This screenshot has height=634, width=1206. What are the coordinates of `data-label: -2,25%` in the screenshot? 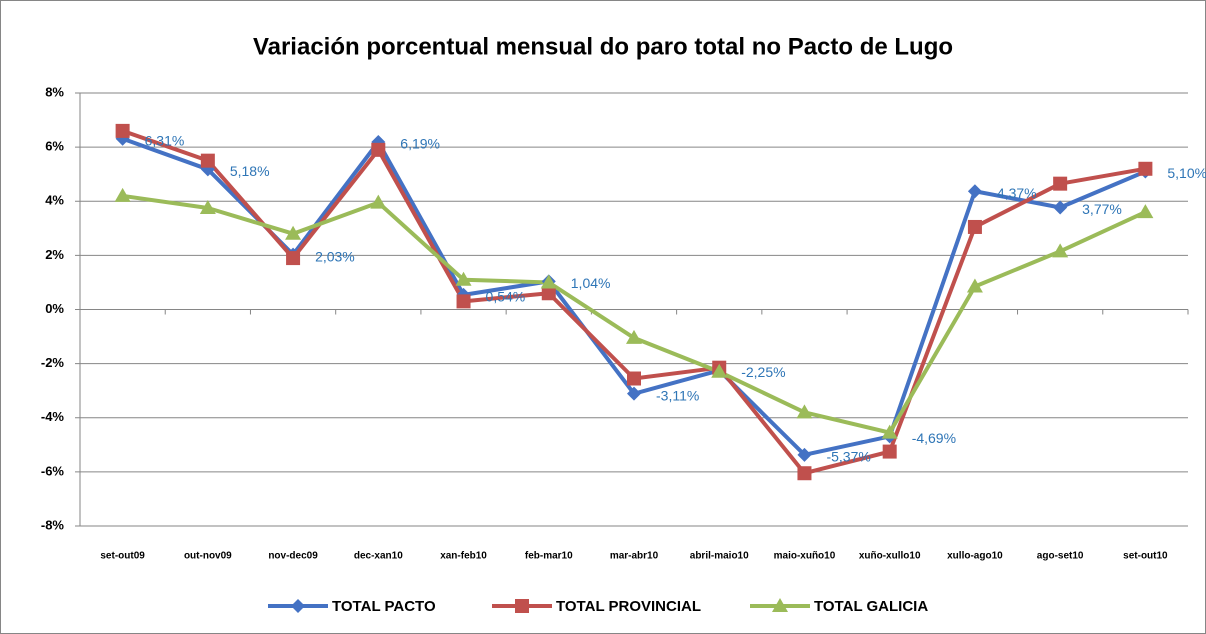 It's located at (763, 372).